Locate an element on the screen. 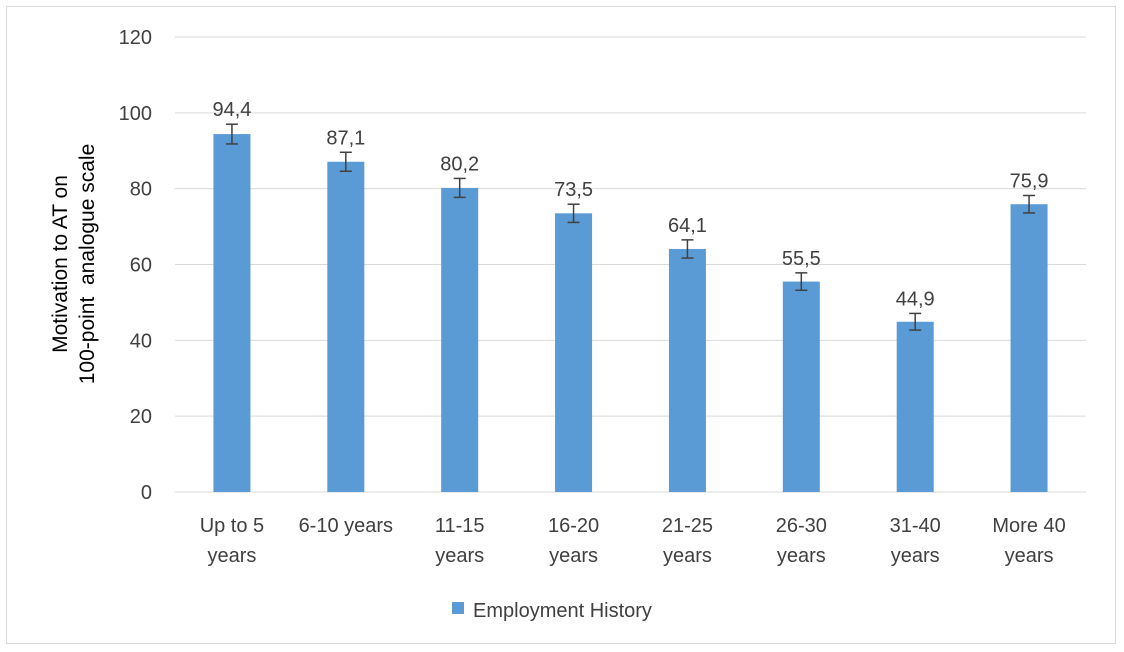  x-tick-label: 26-30 years is located at coordinates (801, 541).